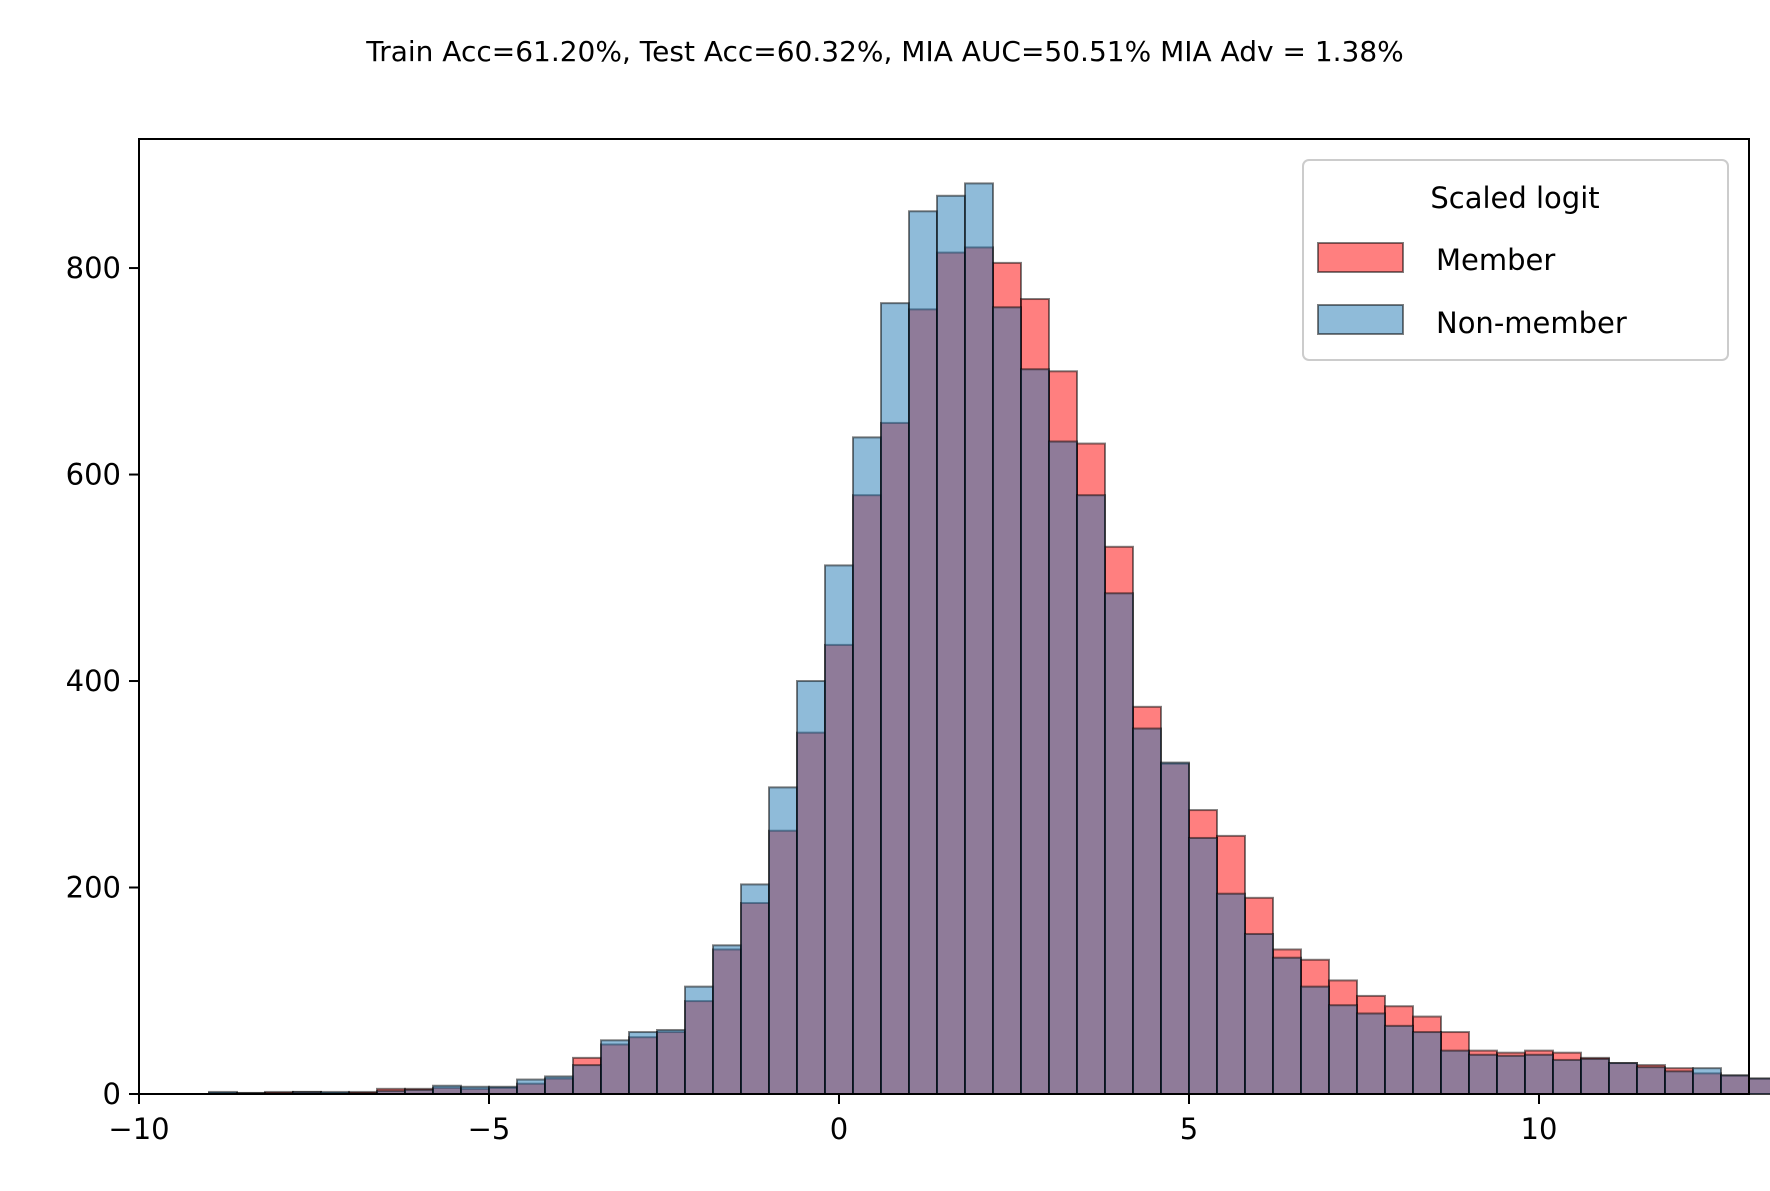 The height and width of the screenshot is (1191, 1770). Describe the element at coordinates (839, 1129) in the screenshot. I see `x-tick-label: 0` at that location.